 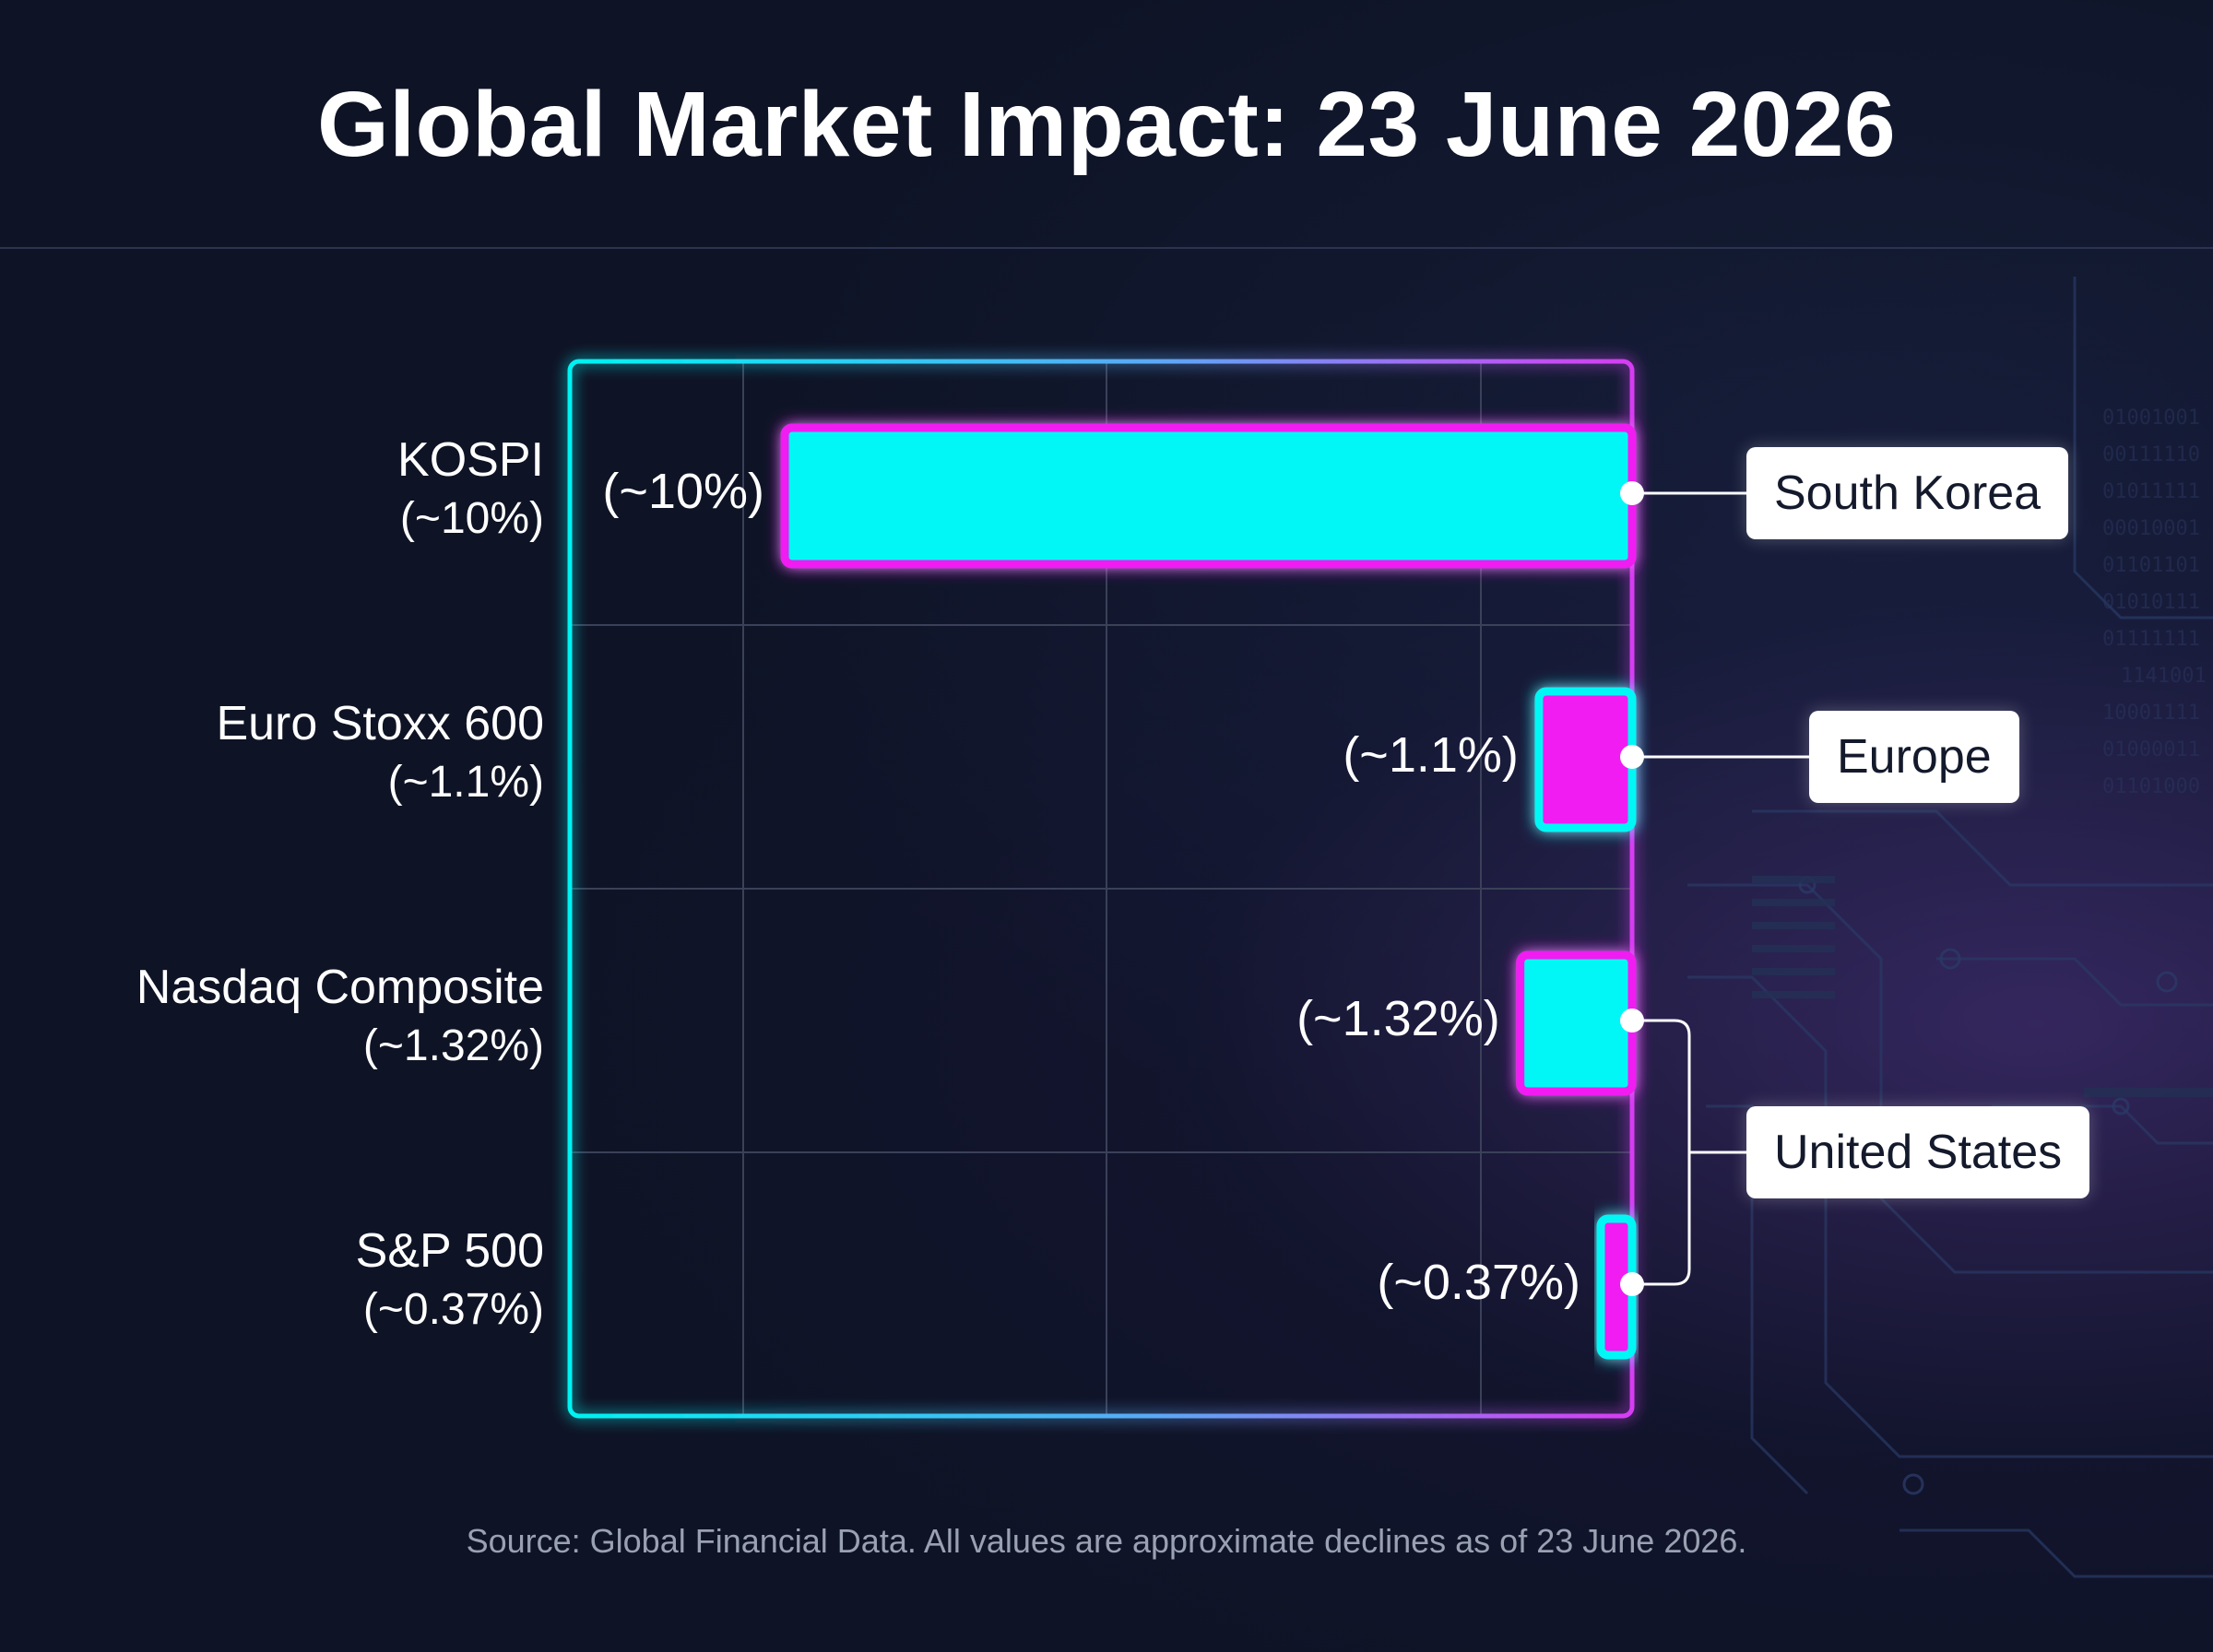 I want to click on svg-text: 01010111, so click(x=2151, y=602).